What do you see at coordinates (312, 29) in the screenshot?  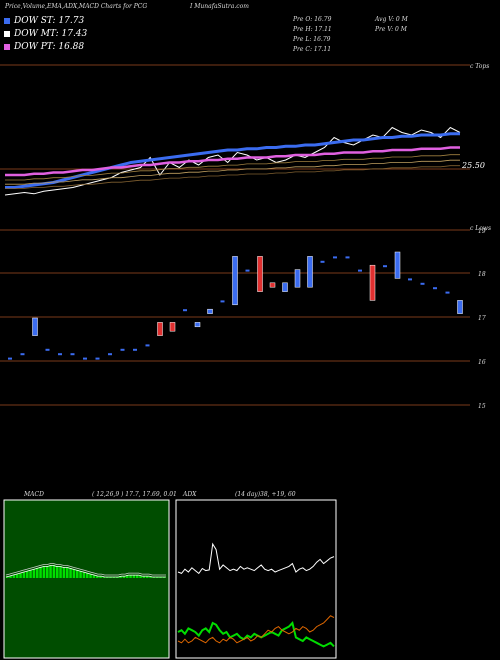 I see `ohlc-high: Pre H: 17.11` at bounding box center [312, 29].